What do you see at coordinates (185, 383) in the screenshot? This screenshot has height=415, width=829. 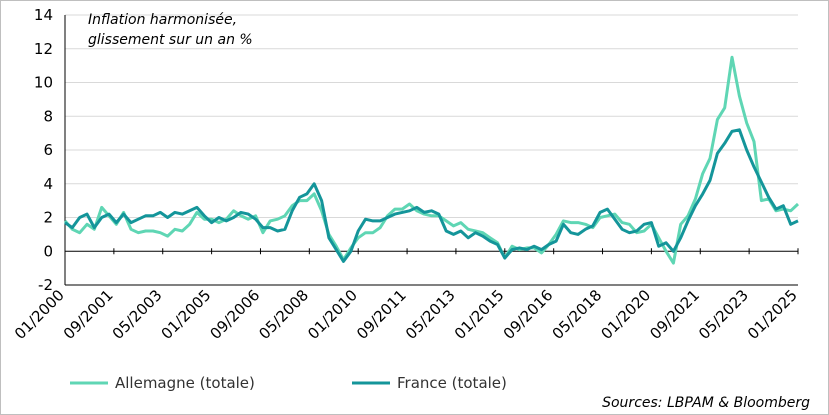 I see `legend-label-allemagne: Allemagne (totale)` at bounding box center [185, 383].